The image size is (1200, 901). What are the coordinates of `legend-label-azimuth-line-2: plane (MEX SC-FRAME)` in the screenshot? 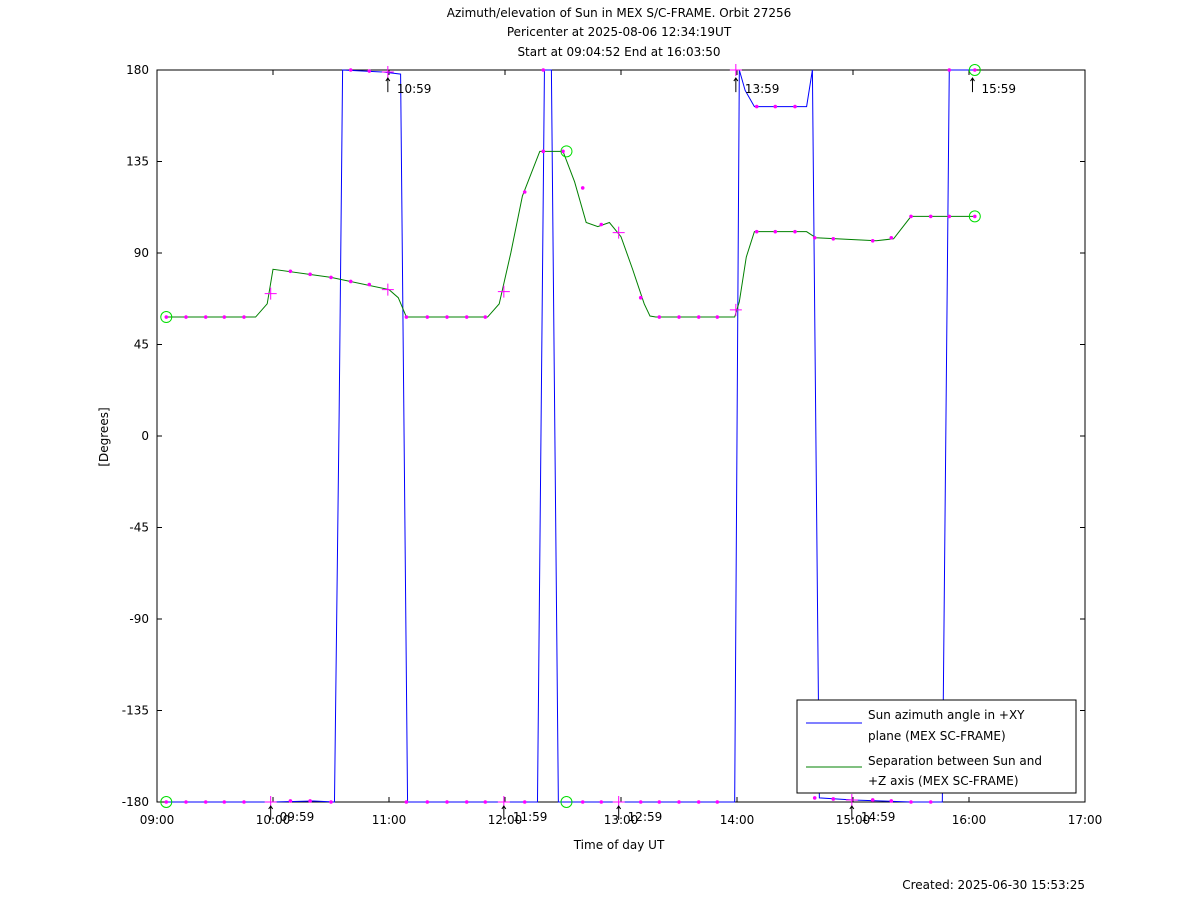 It's located at (937, 736).